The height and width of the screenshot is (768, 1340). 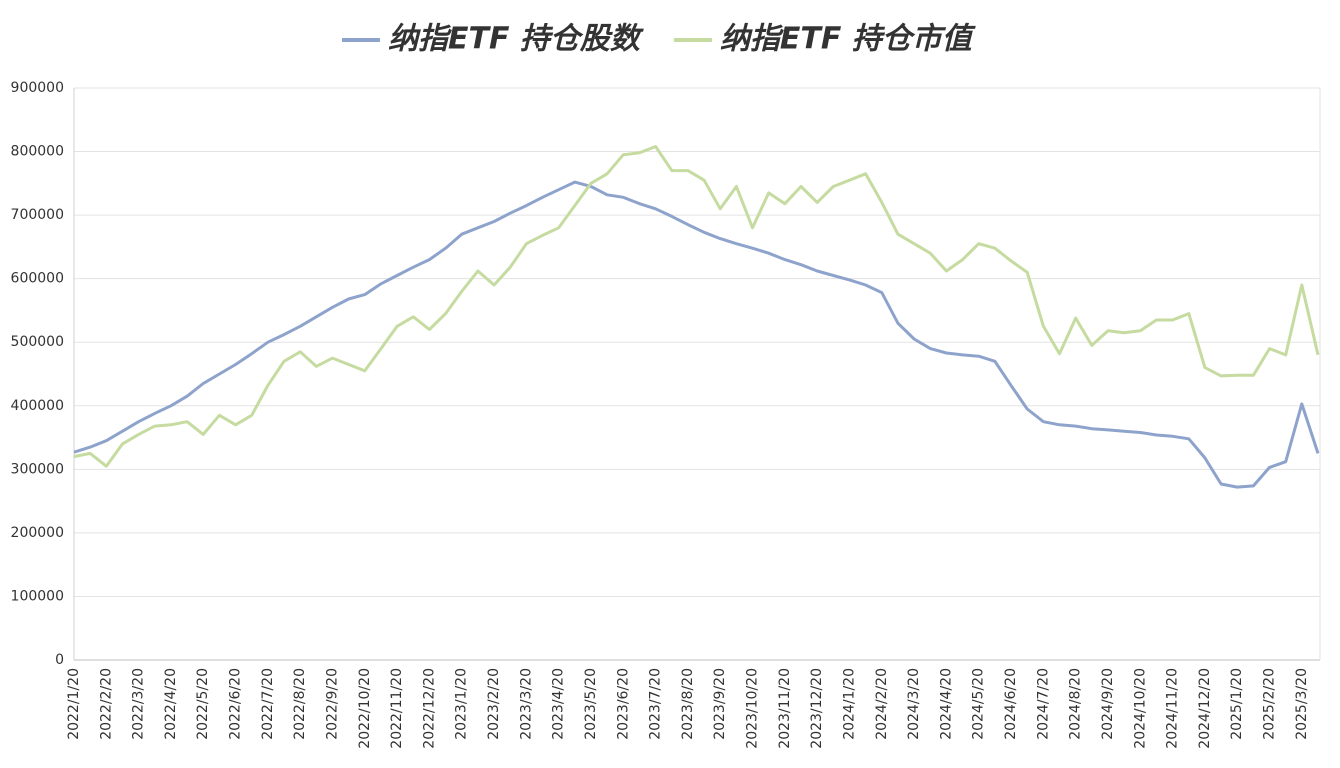 What do you see at coordinates (462, 704) in the screenshot?
I see `x-tick-label: 2023/1/20` at bounding box center [462, 704].